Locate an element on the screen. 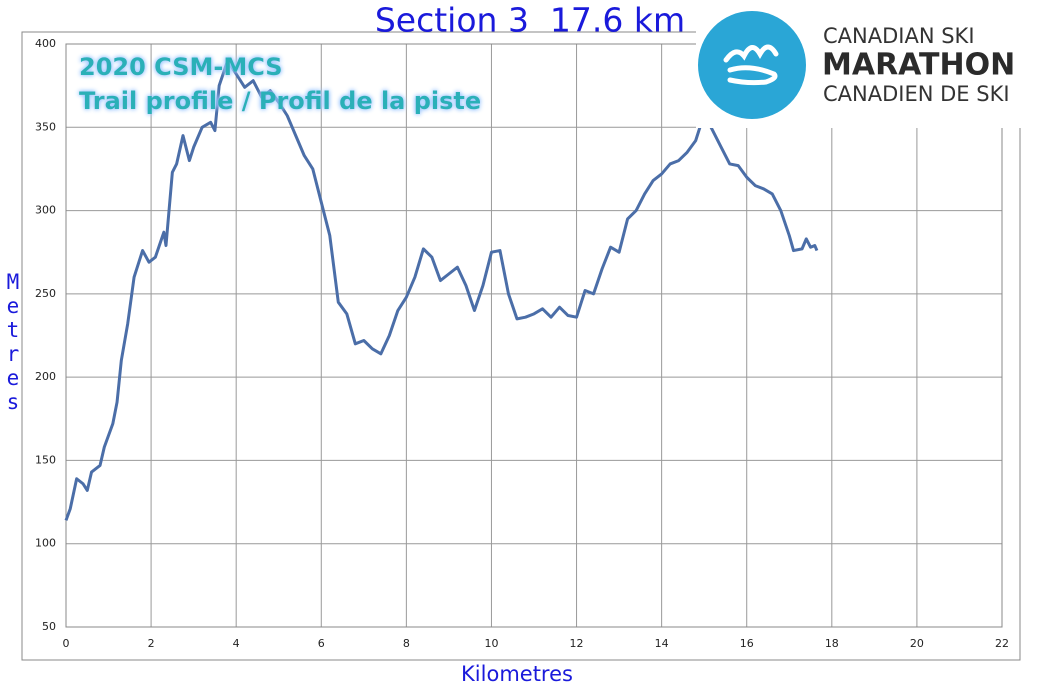 The height and width of the screenshot is (691, 1048). y-tick-label: 50 is located at coordinates (49, 626).